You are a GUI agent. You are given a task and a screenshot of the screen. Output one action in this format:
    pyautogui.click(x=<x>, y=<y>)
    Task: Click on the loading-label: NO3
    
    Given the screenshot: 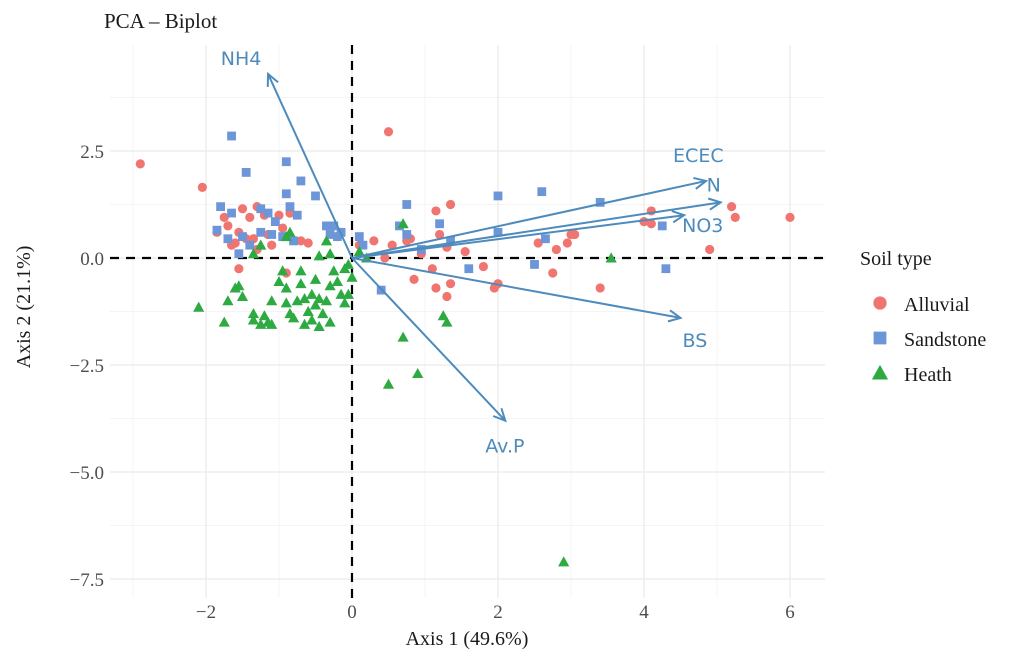 What is the action you would take?
    pyautogui.click(x=702, y=226)
    